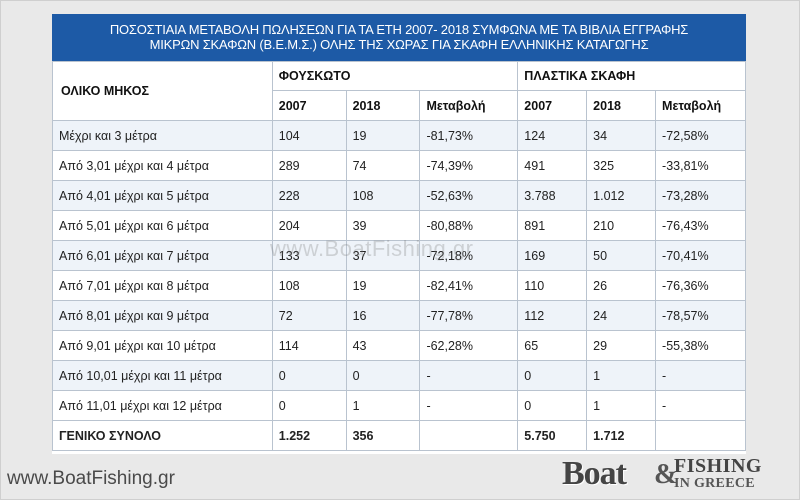 This screenshot has height=500, width=800. What do you see at coordinates (552, 195) in the screenshot?
I see `value-cell: 3.788` at bounding box center [552, 195].